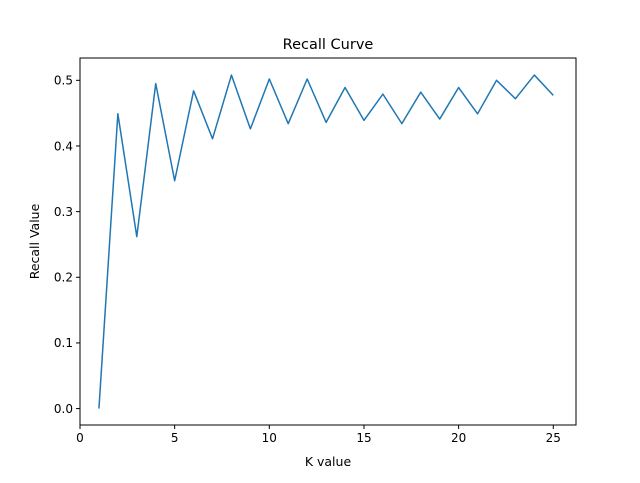  What do you see at coordinates (363, 438) in the screenshot?
I see `x-tick-label: 15` at bounding box center [363, 438].